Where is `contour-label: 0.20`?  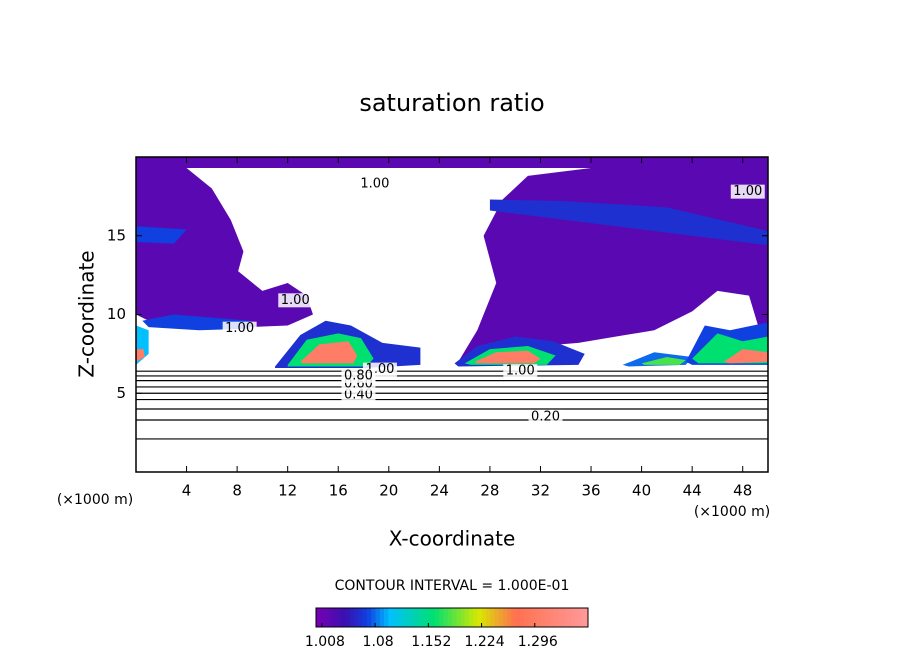
contour-label: 0.20 is located at coordinates (545, 416).